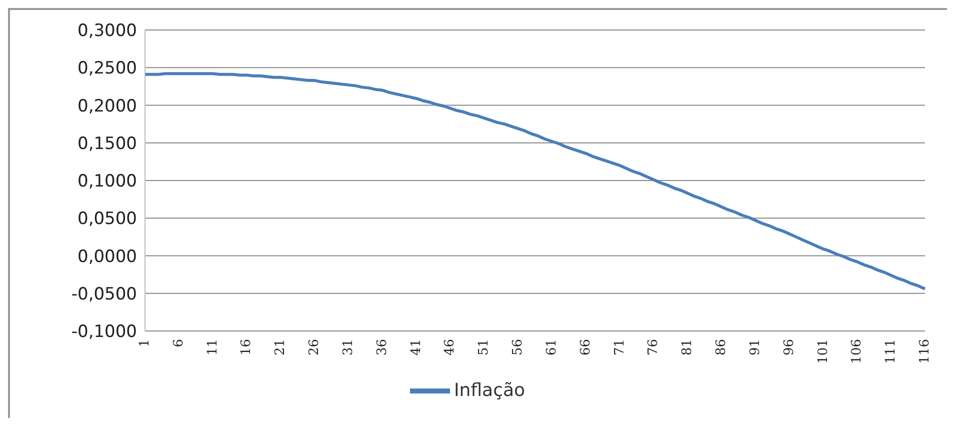 Image resolution: width=955 pixels, height=426 pixels. I want to click on x-tick-label: 81, so click(688, 347).